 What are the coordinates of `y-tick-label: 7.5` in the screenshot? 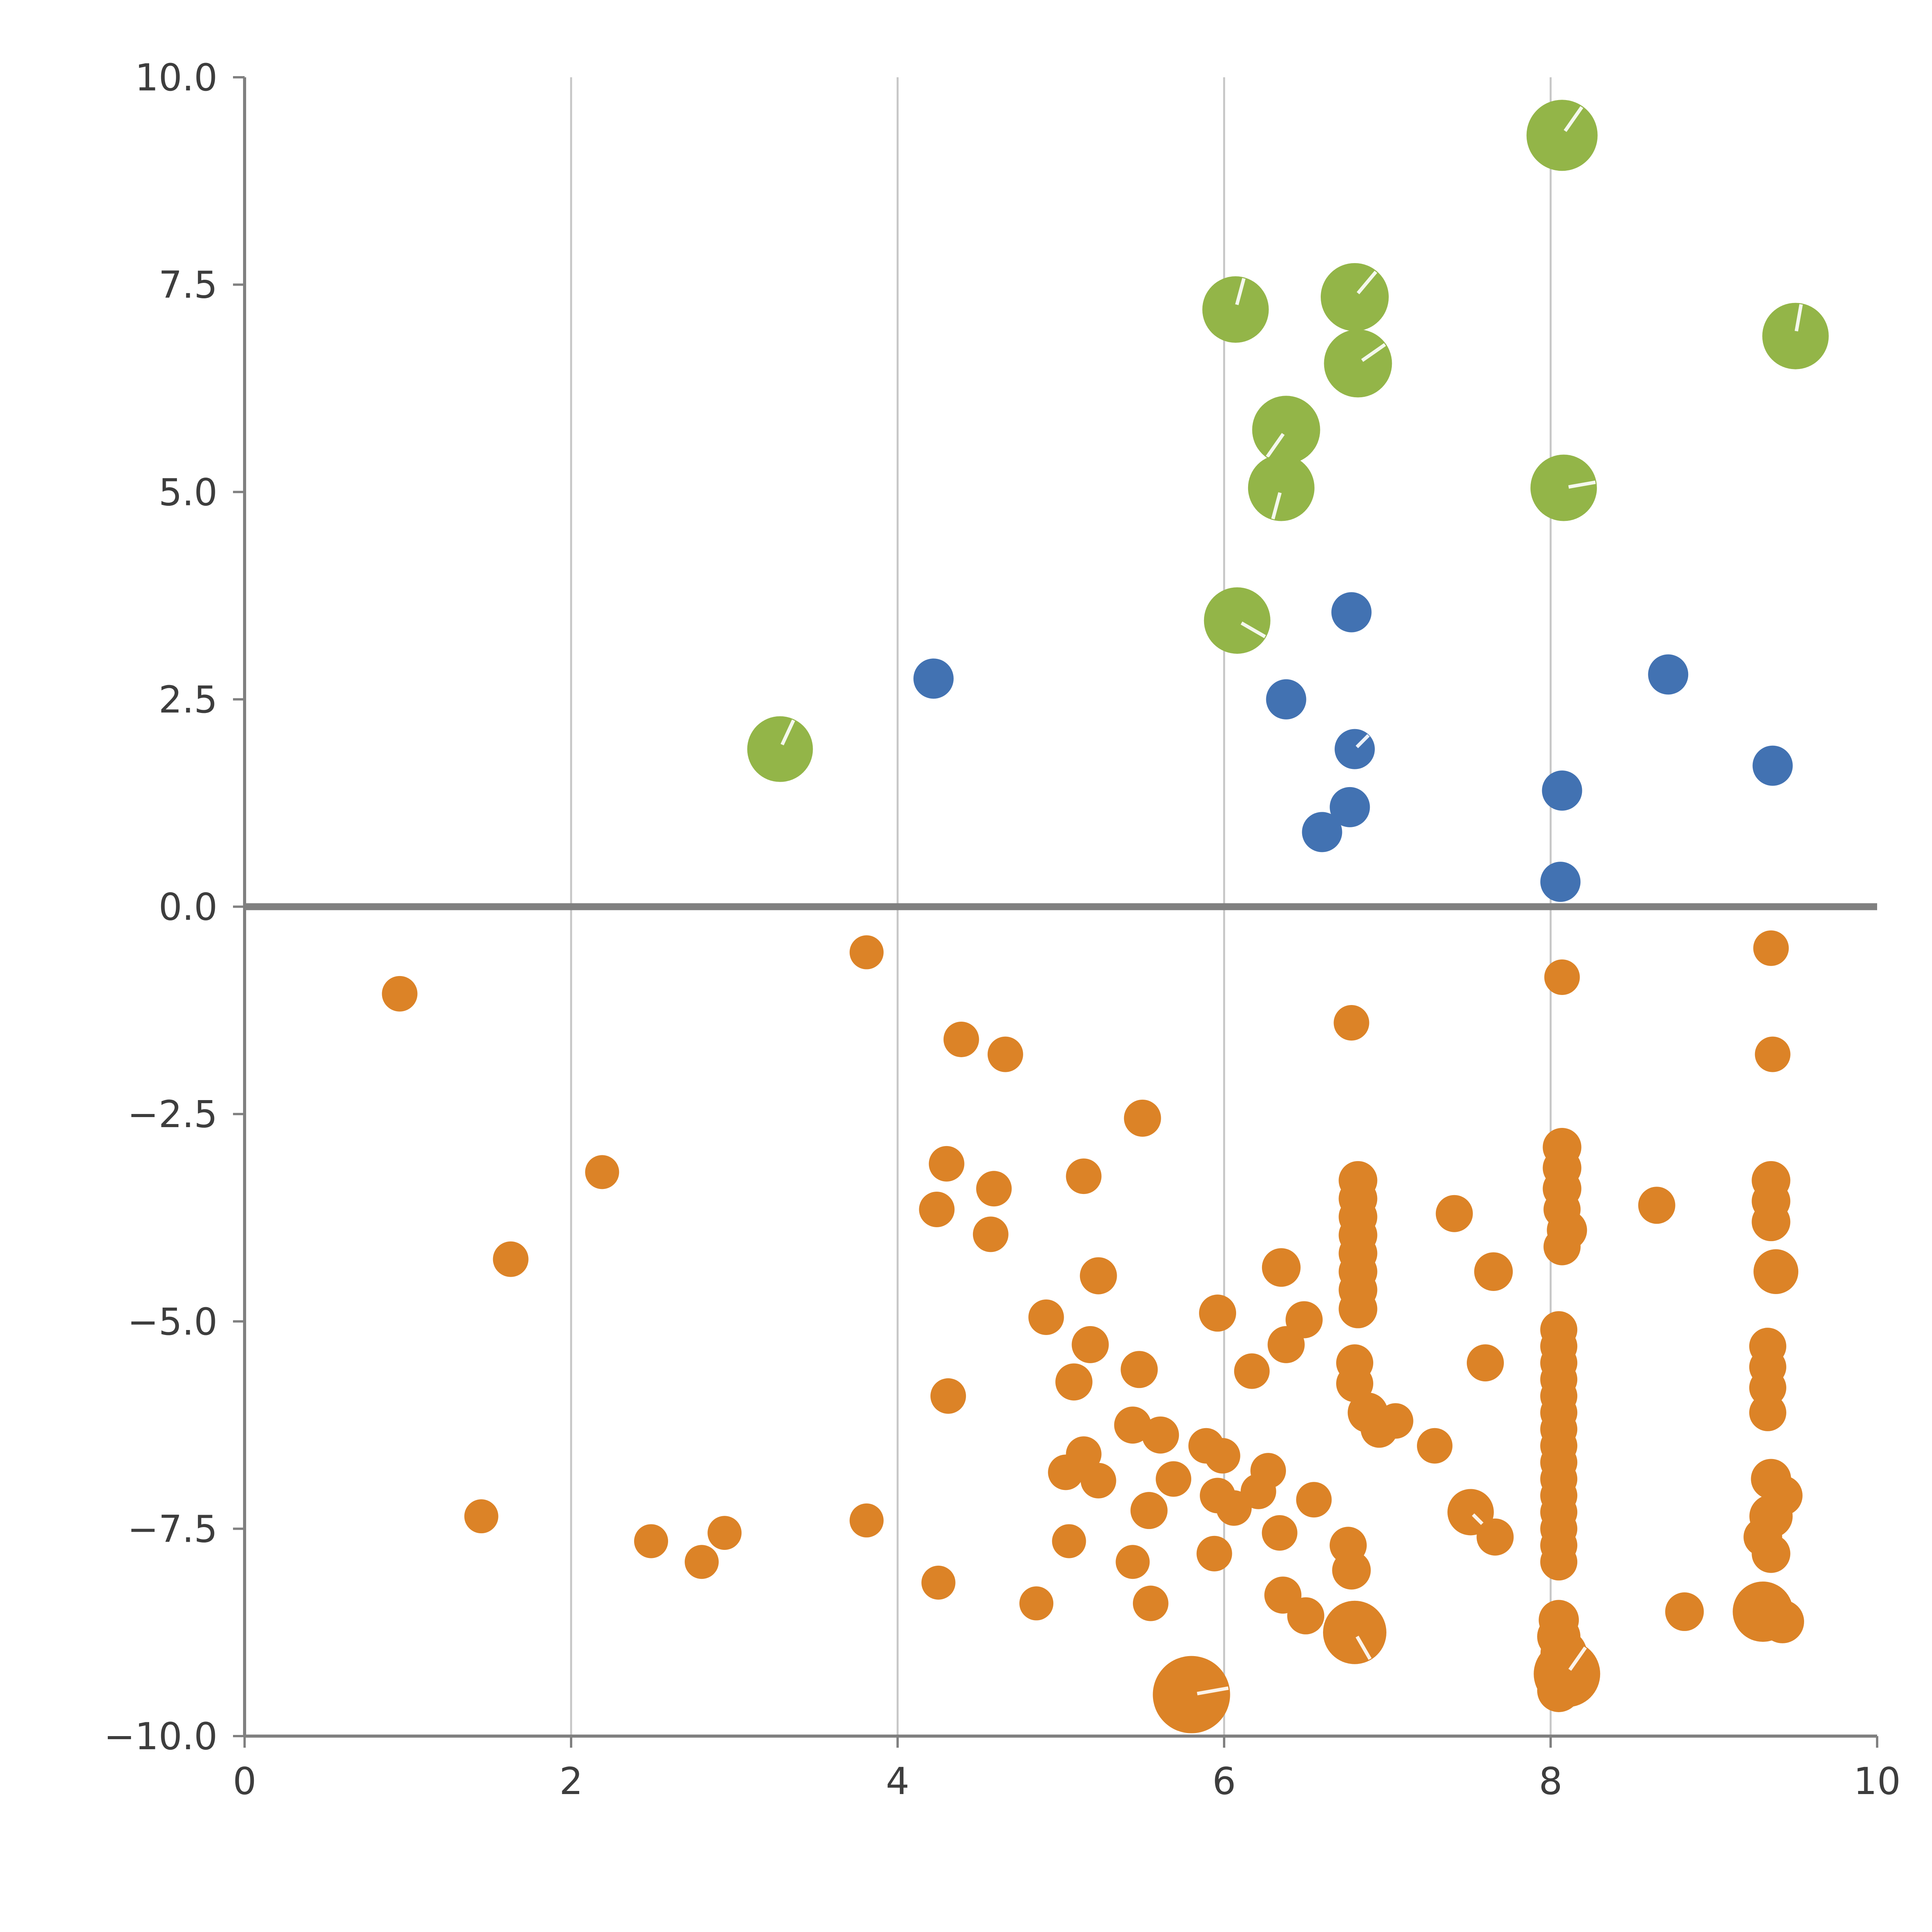 It's located at (188, 285).